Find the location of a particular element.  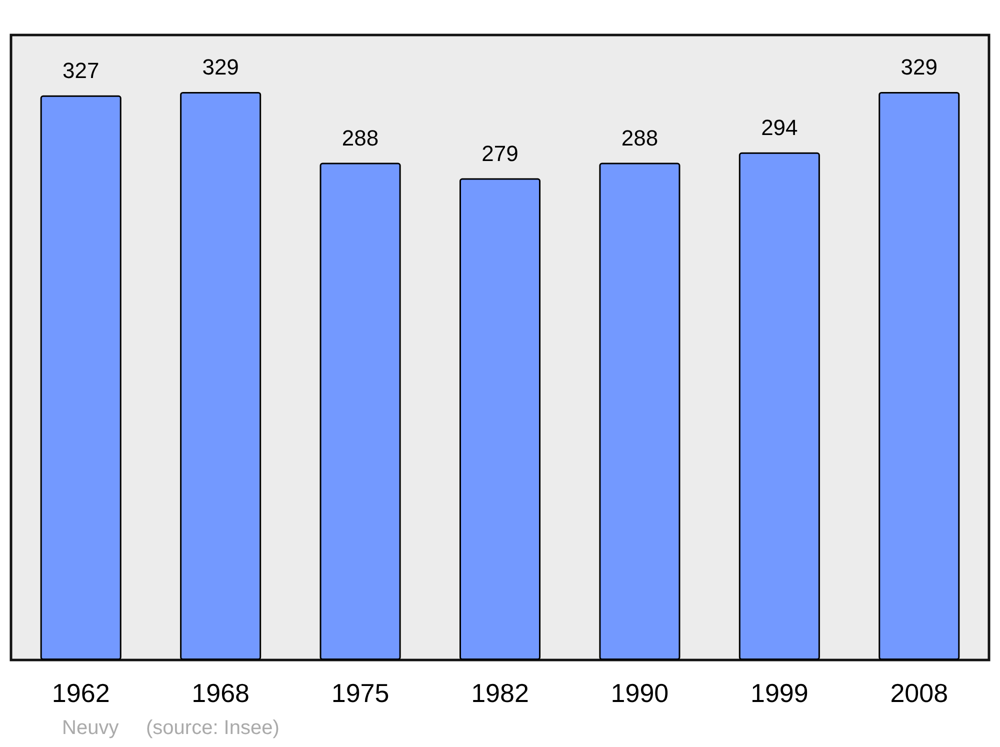

x-tick-label: 1975 is located at coordinates (360, 693).